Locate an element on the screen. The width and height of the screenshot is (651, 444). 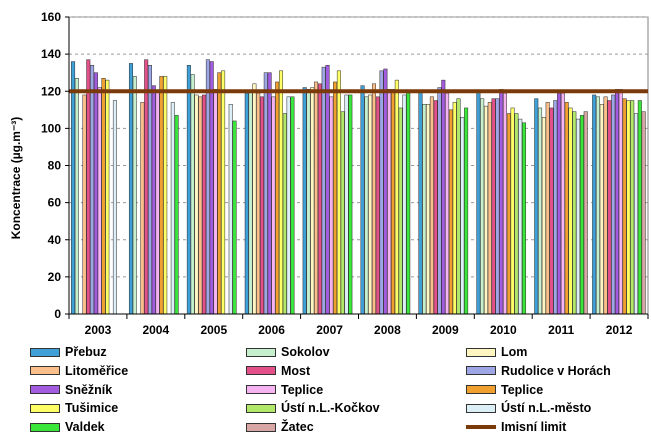
y-tick-label: 100 is located at coordinates (51, 128).